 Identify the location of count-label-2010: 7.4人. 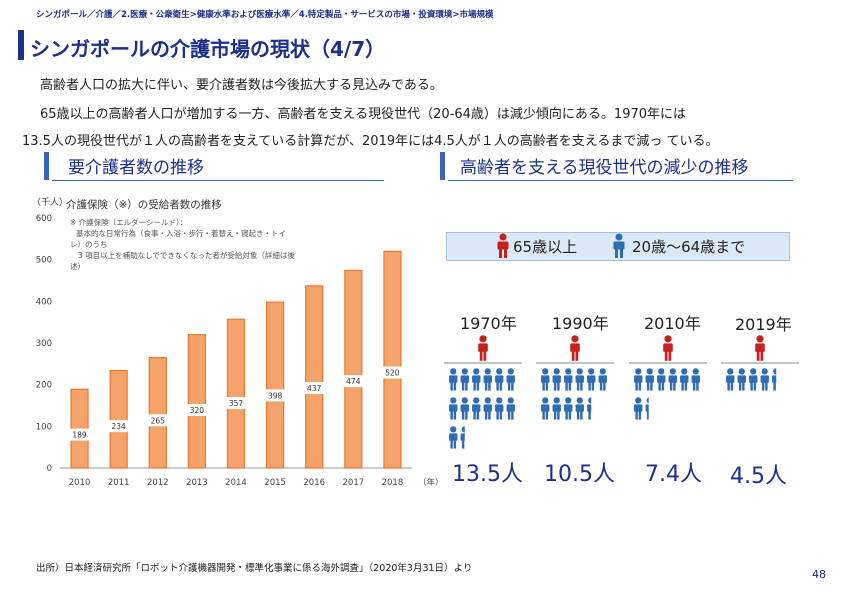
(673, 474).